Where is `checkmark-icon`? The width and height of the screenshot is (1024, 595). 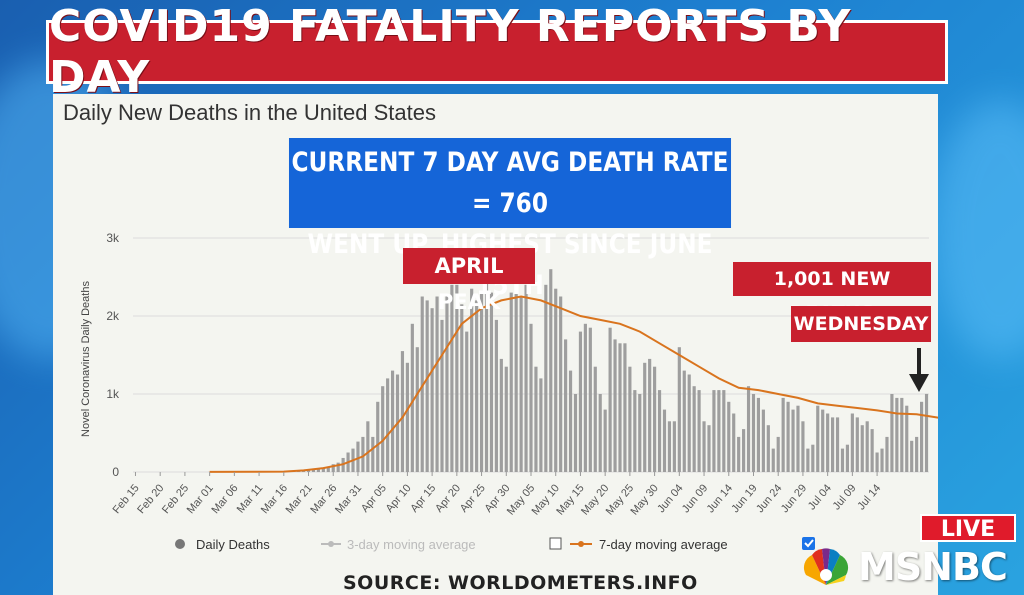 checkmark-icon is located at coordinates (809, 543).